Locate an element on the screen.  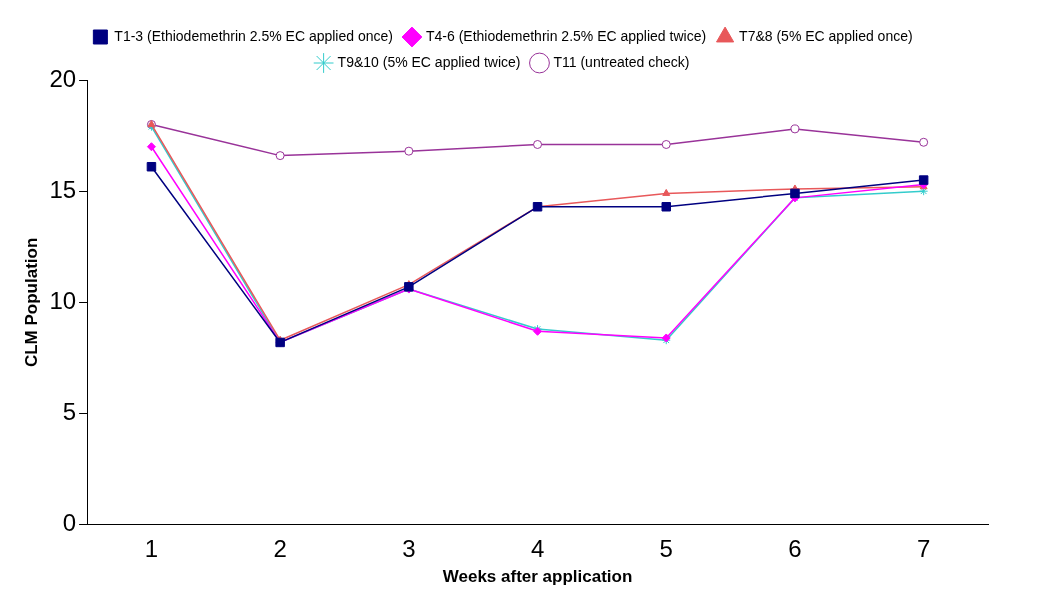
x-tick-label: 1 is located at coordinates (151, 548).